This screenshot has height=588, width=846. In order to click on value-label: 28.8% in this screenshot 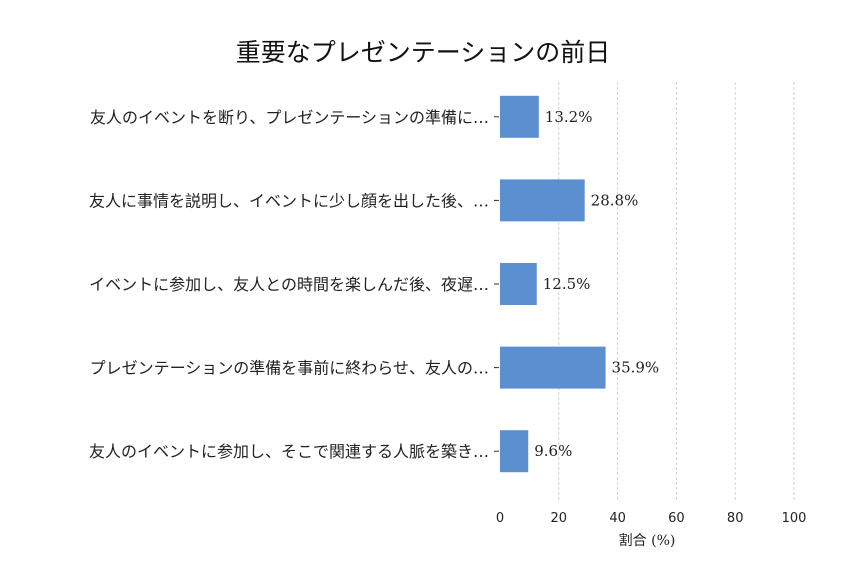, I will do `click(615, 200)`.